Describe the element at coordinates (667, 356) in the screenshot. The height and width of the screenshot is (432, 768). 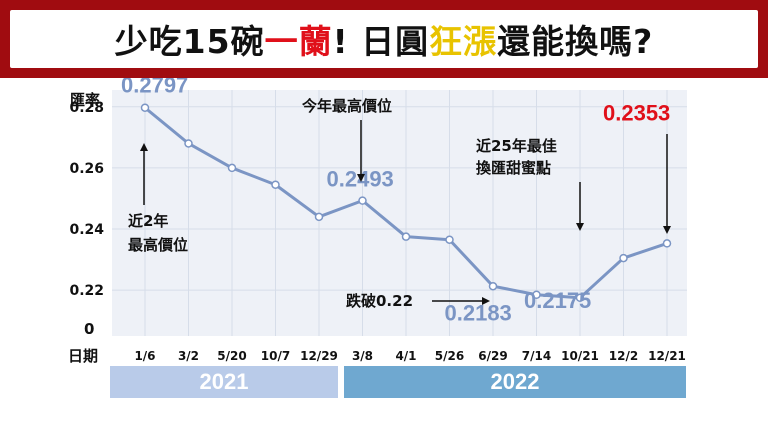
I see `x-tick-label: 12/21` at that location.